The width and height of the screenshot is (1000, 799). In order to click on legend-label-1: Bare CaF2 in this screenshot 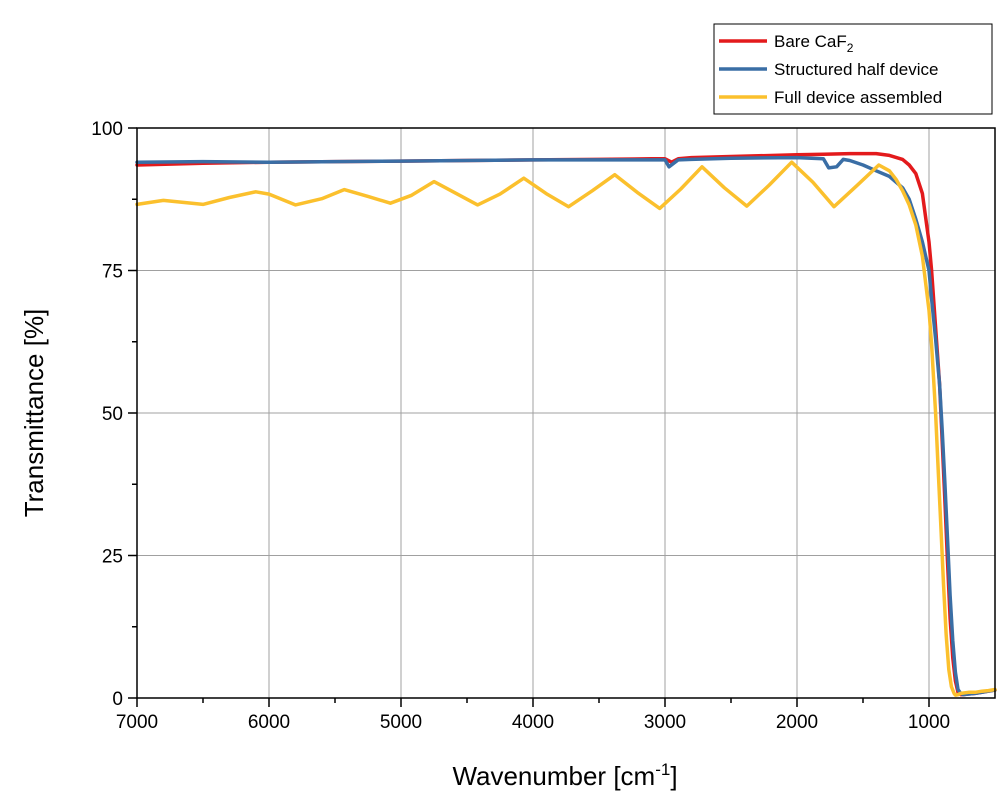, I will do `click(814, 43)`.